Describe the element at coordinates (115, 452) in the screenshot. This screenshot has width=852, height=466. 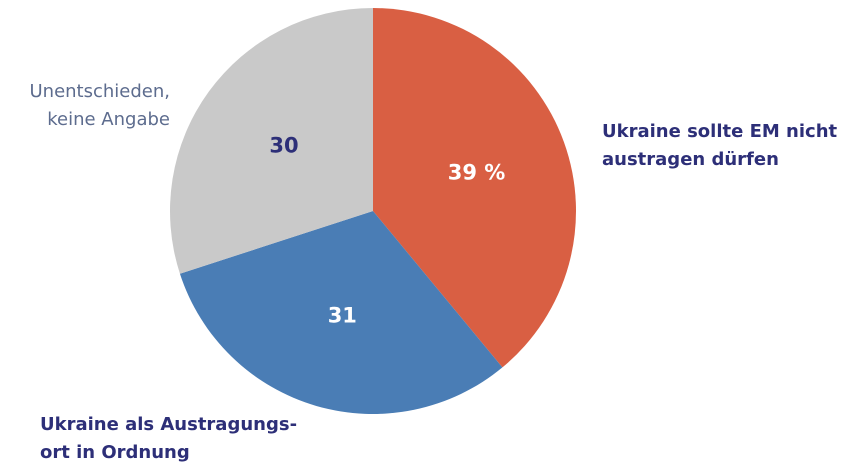
I see `slice-label: ort in Ordnung` at that location.